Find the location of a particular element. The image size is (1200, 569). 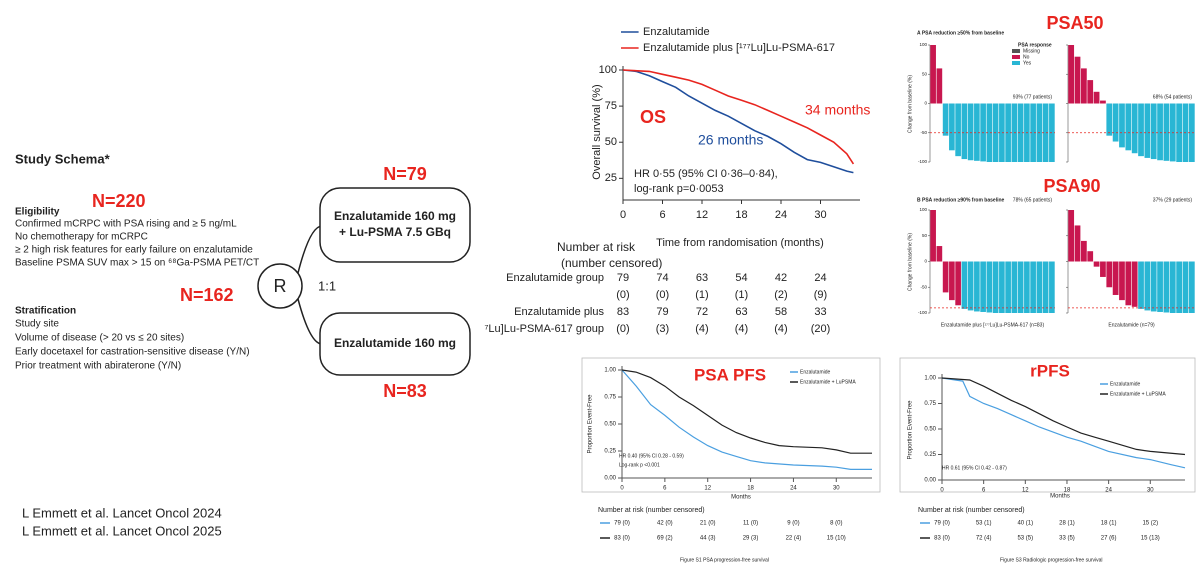

y-tick-label: 0.00 is located at coordinates (610, 479).